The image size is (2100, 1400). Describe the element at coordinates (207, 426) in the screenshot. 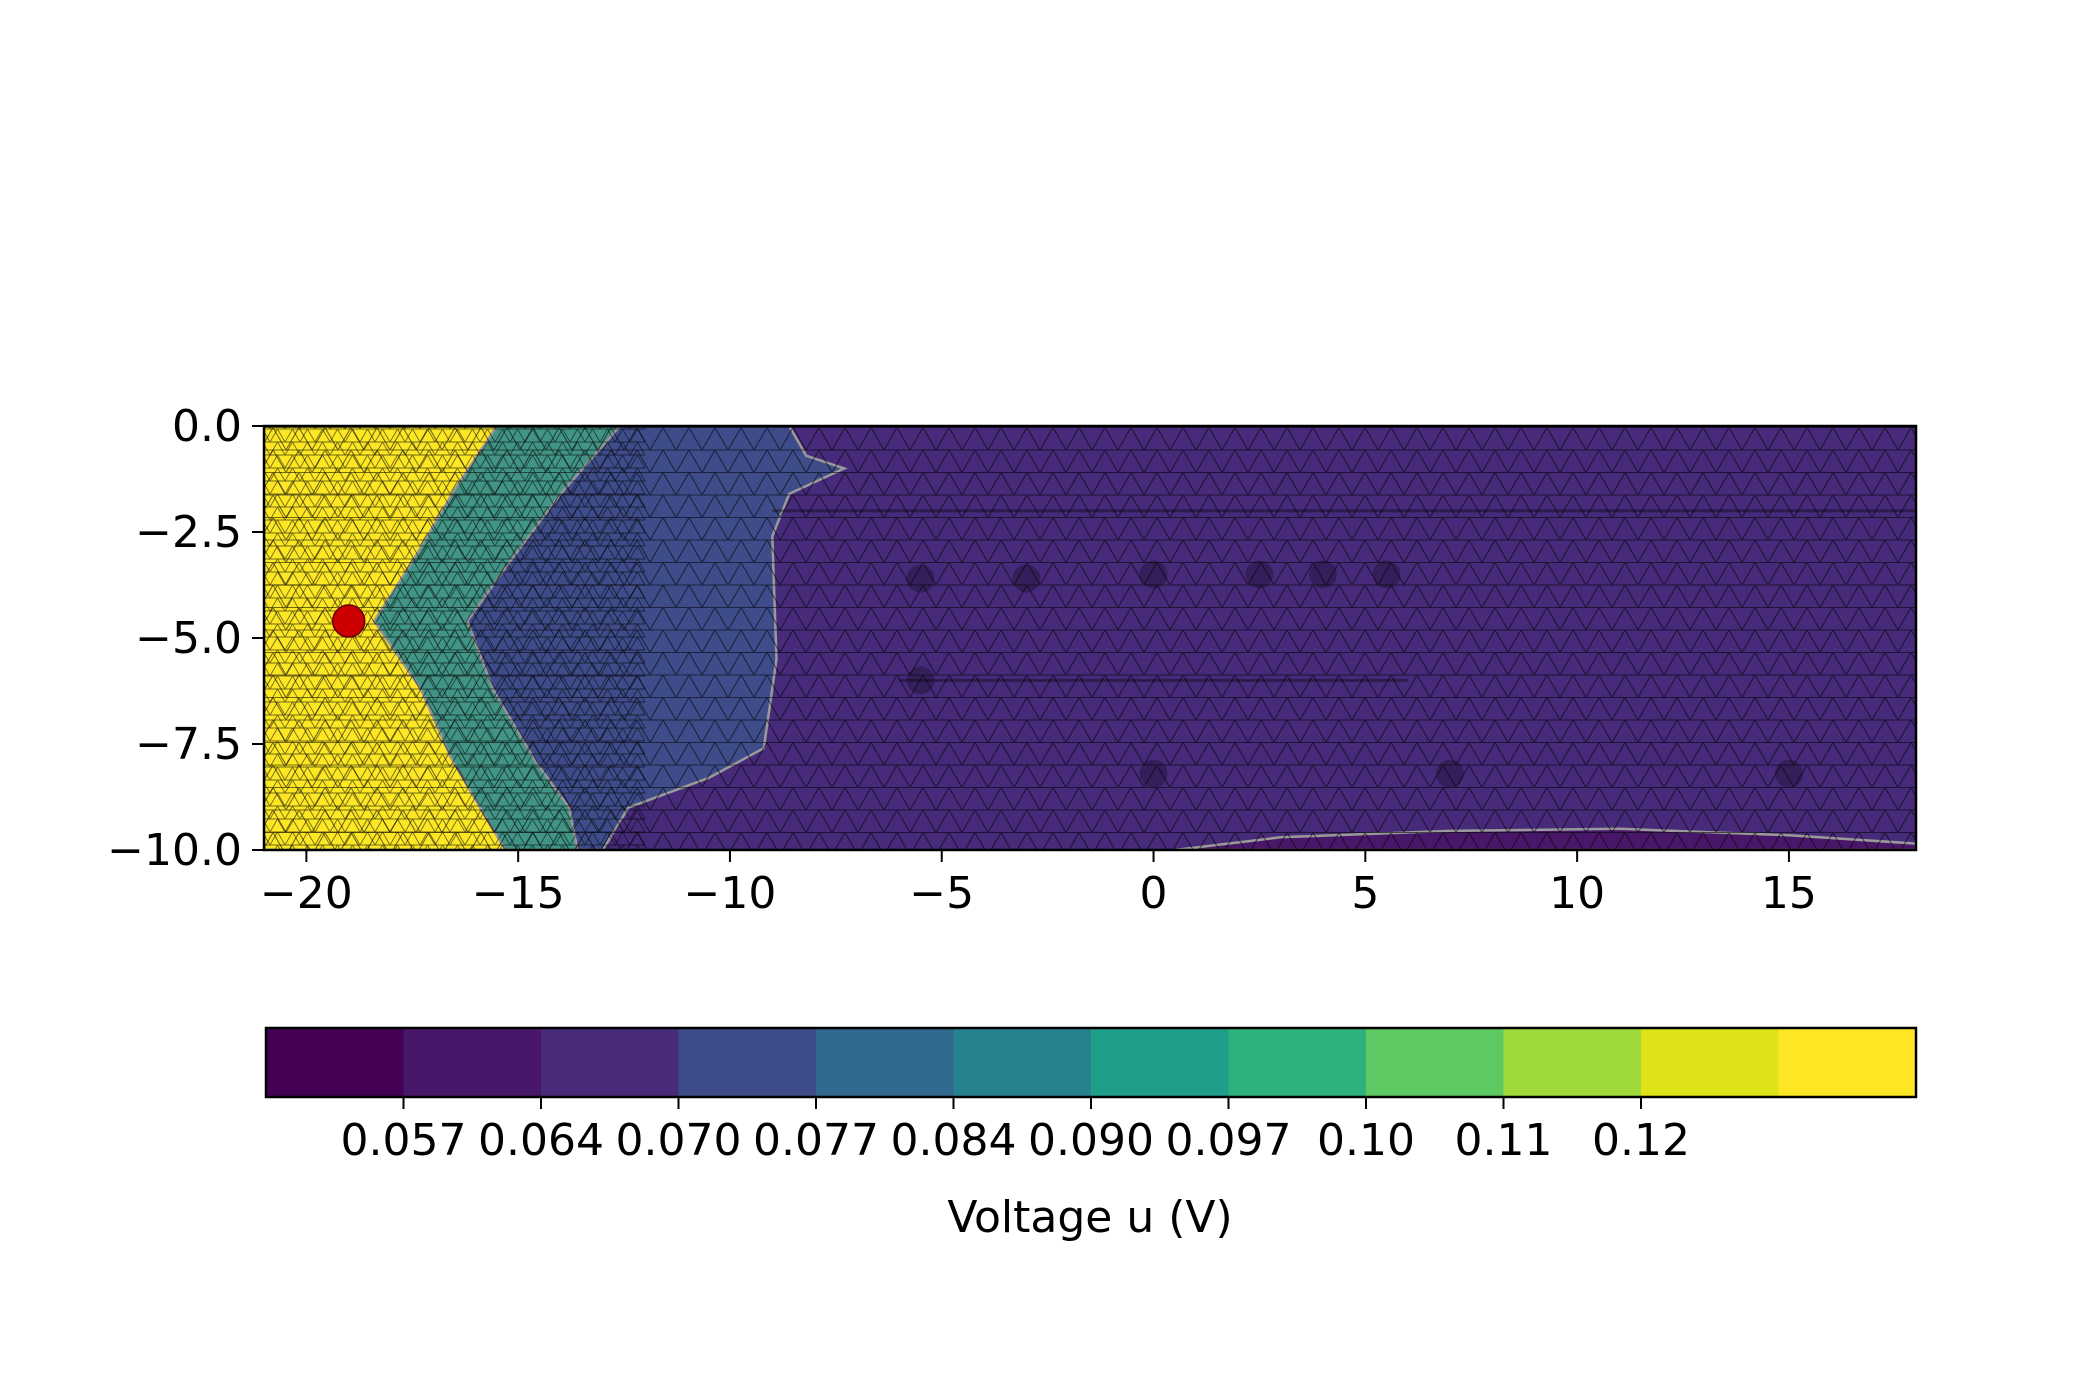

I see `y-tick-label: 0.0` at that location.